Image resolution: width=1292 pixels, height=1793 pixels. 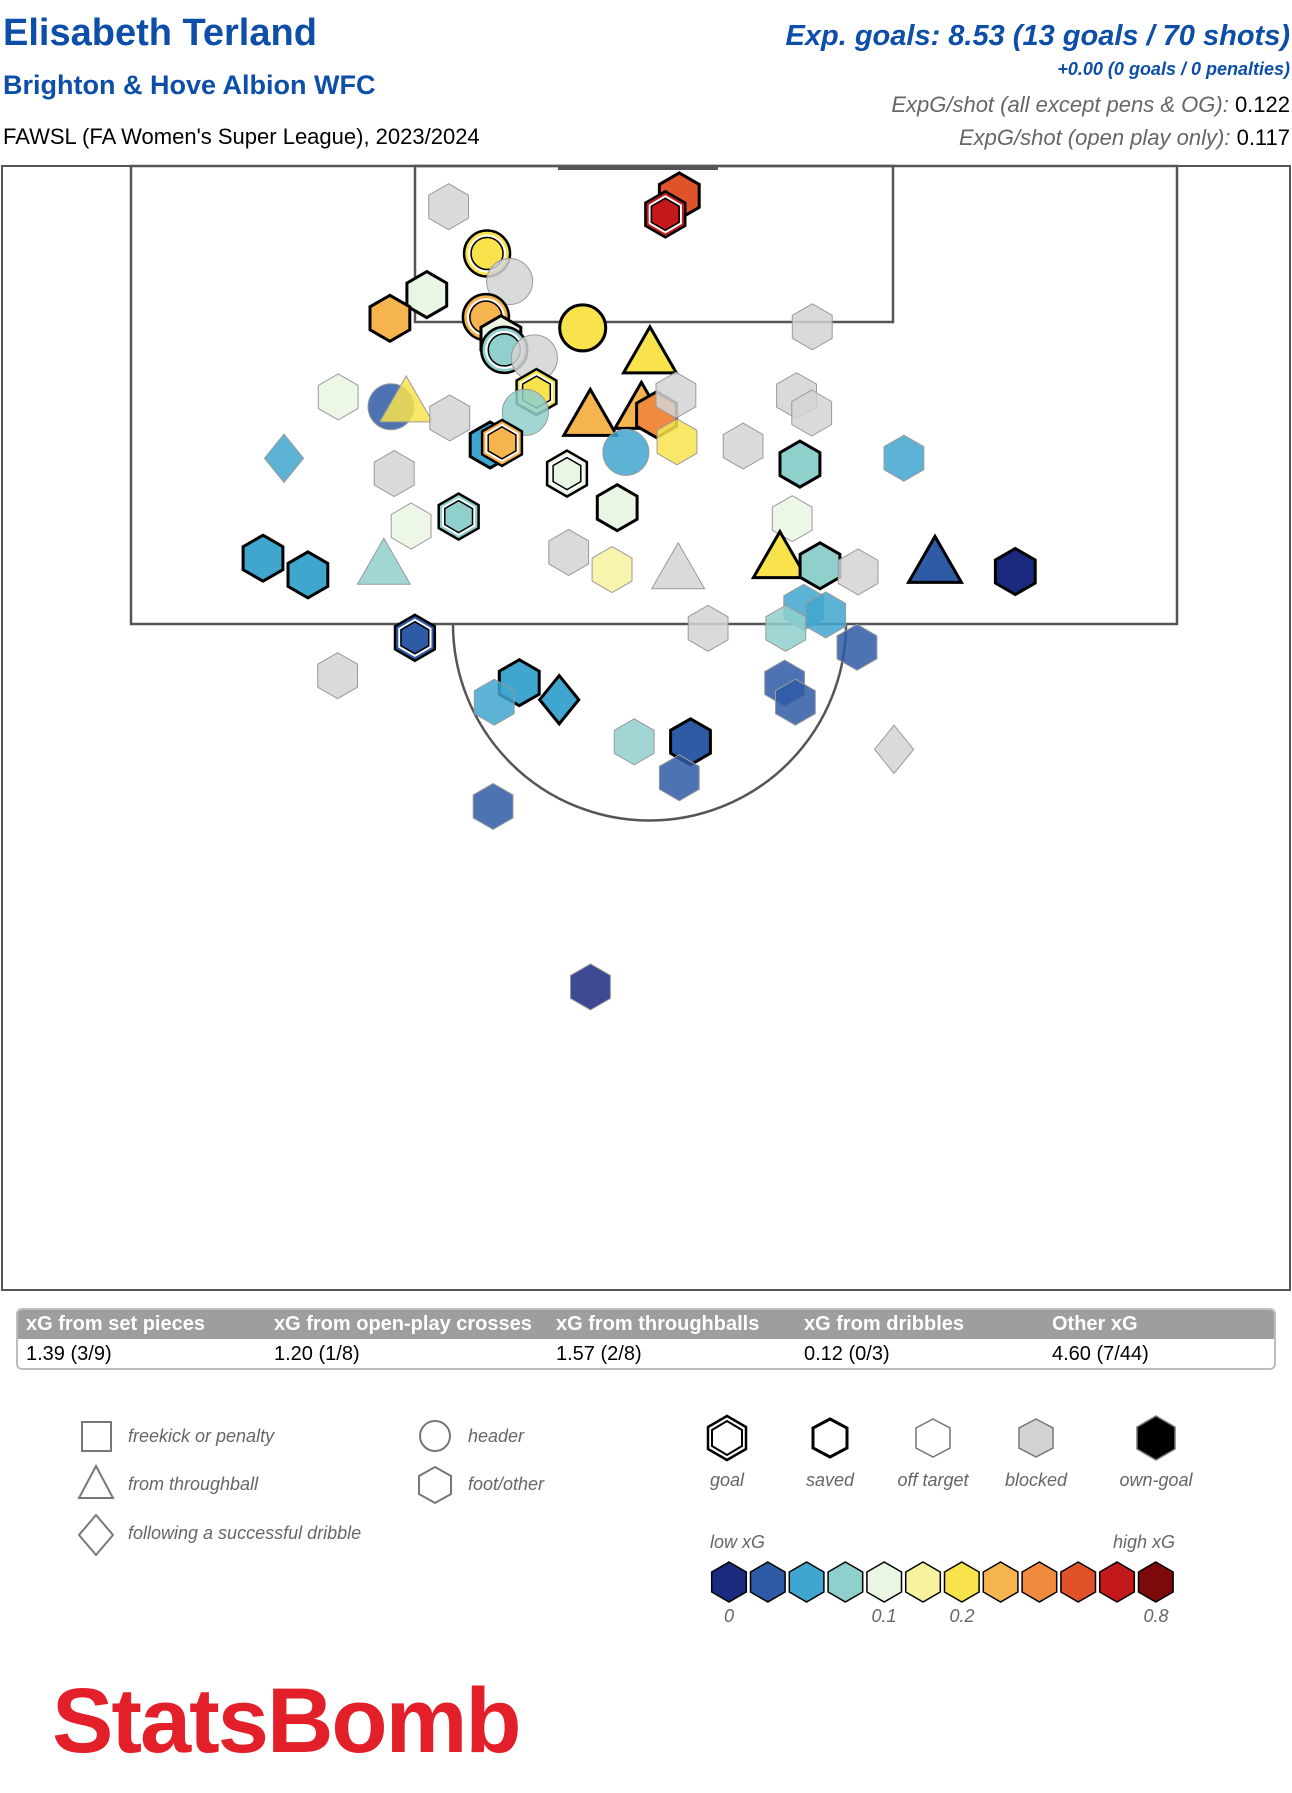 I want to click on player-name: Elisabeth Terland, so click(x=160, y=33).